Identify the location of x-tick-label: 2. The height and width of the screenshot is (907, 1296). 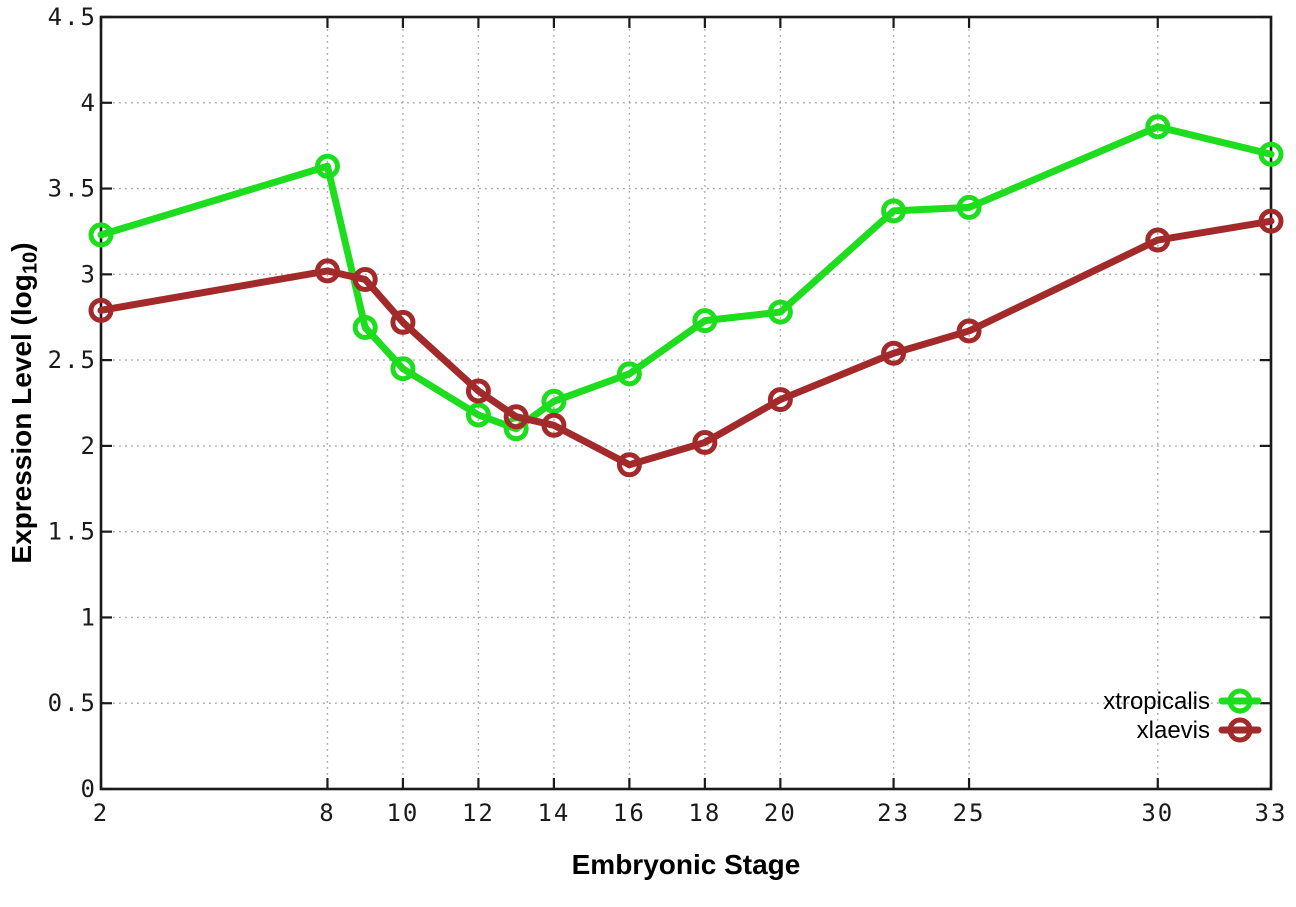
(101, 813).